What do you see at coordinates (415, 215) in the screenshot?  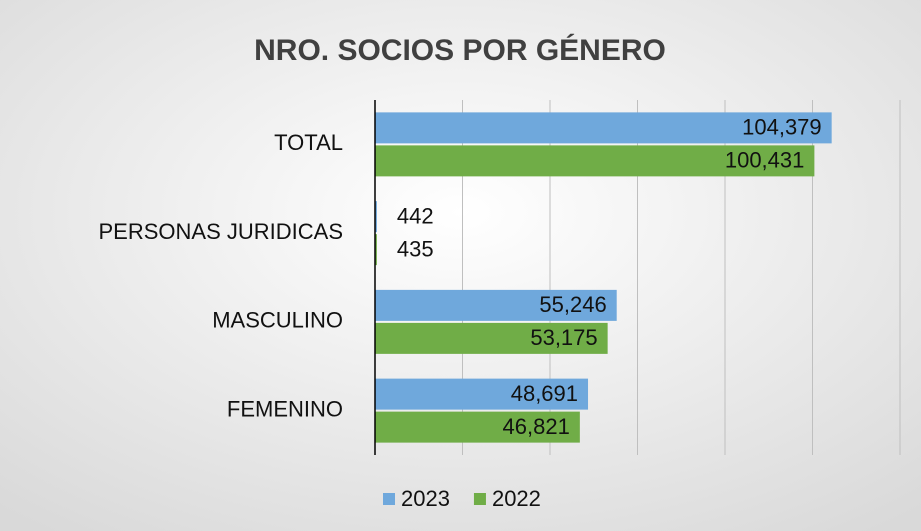 I see `data-label: 442` at bounding box center [415, 215].